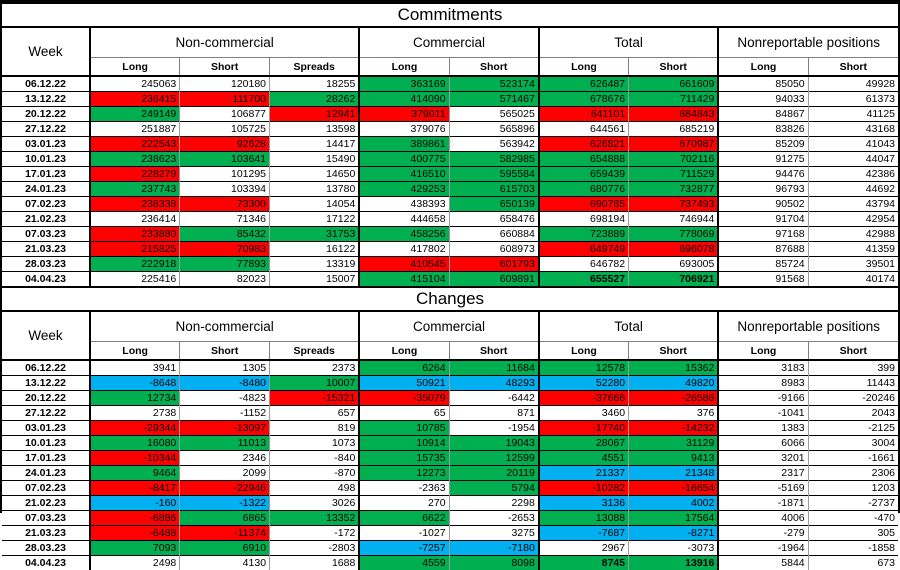  What do you see at coordinates (46, 114) in the screenshot?
I see `week-cell: 20.12.22` at bounding box center [46, 114].